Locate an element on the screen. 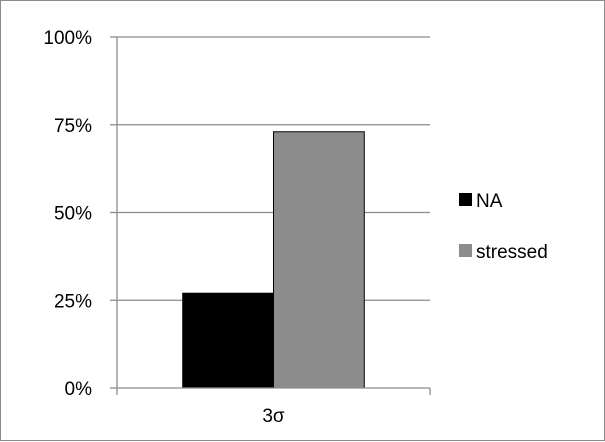  bar-na is located at coordinates (228, 340).